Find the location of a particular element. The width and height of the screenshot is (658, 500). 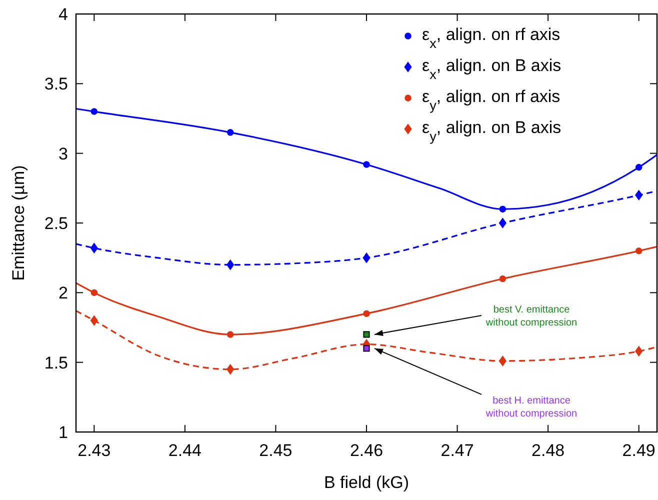

y-tick-label: 4 is located at coordinates (63, 14).